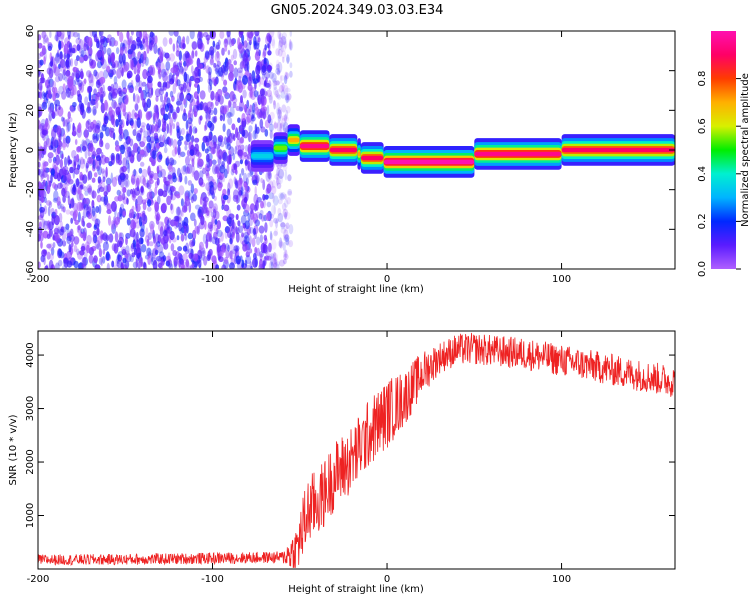  Describe the element at coordinates (723, 150) in the screenshot. I see `colorbar-strip` at that location.